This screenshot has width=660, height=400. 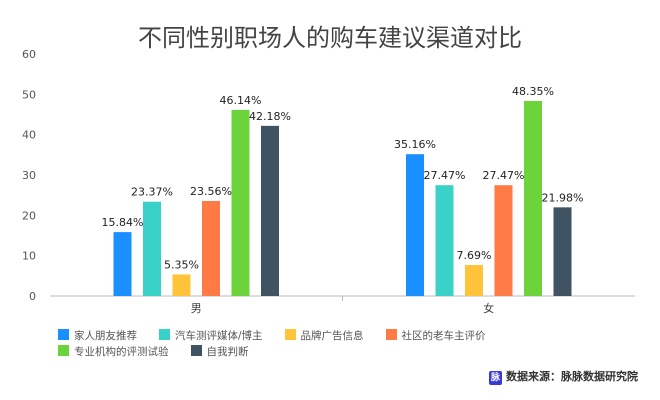 What do you see at coordinates (181, 264) in the screenshot?
I see `data-label: 5.35%` at bounding box center [181, 264].